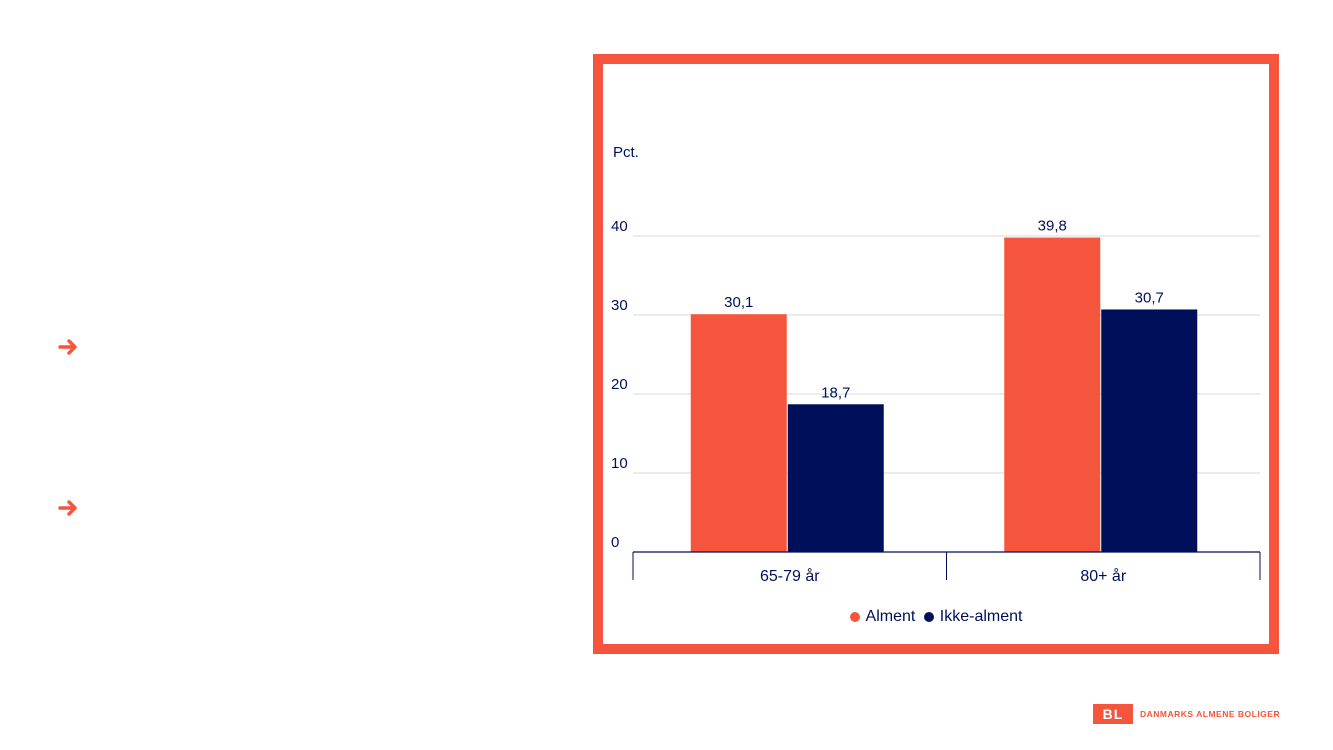 This screenshot has width=1333, height=750. What do you see at coordinates (738, 302) in the screenshot?
I see `data-label: 30,1` at bounding box center [738, 302].